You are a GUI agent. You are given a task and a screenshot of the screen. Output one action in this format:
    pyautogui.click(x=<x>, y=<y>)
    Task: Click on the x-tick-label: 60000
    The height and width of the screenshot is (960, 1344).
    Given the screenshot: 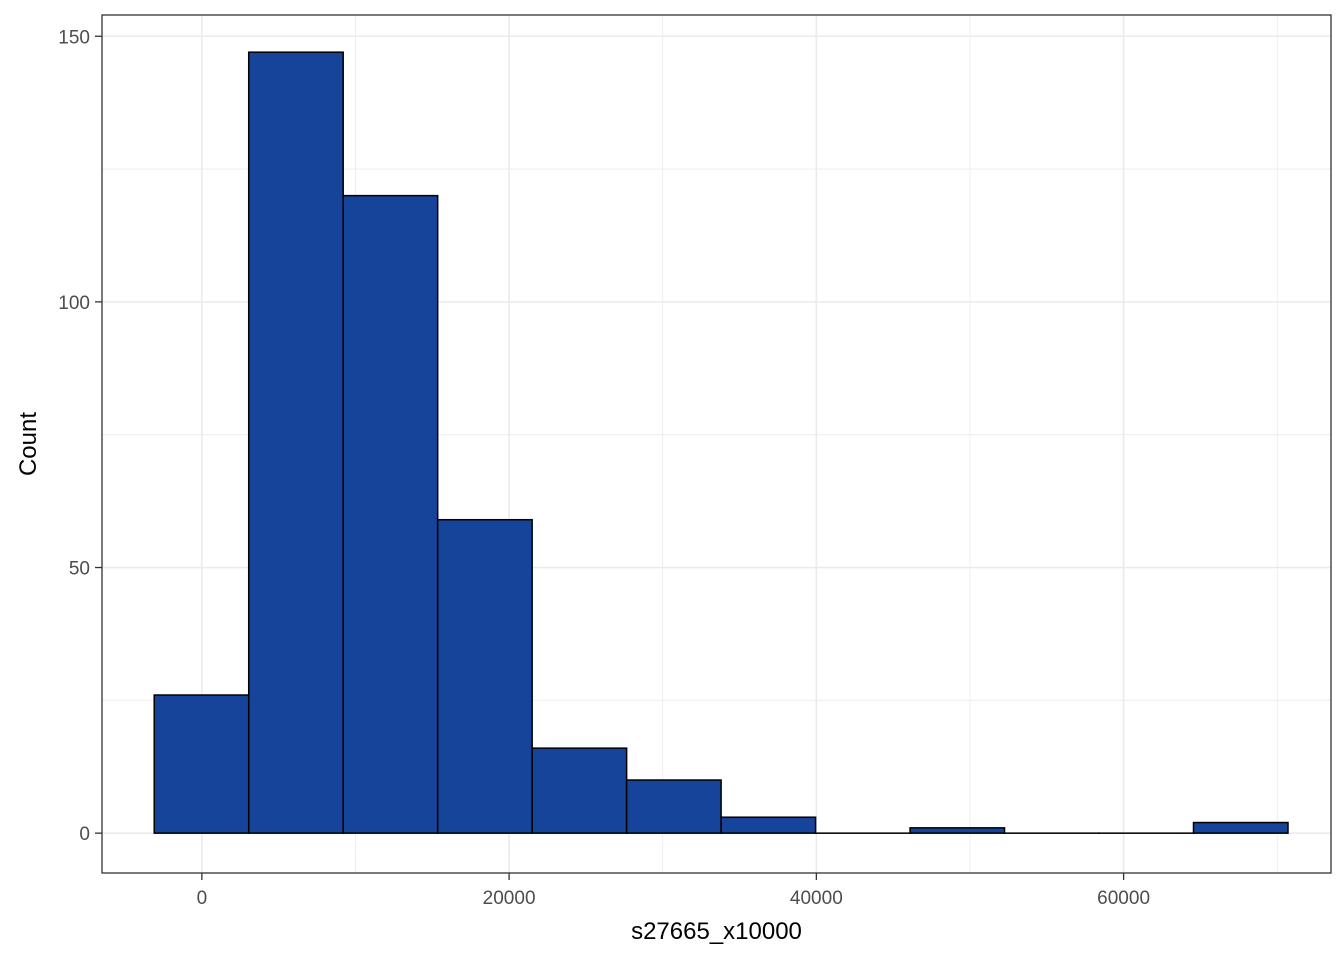 What is the action you would take?
    pyautogui.click(x=1123, y=898)
    